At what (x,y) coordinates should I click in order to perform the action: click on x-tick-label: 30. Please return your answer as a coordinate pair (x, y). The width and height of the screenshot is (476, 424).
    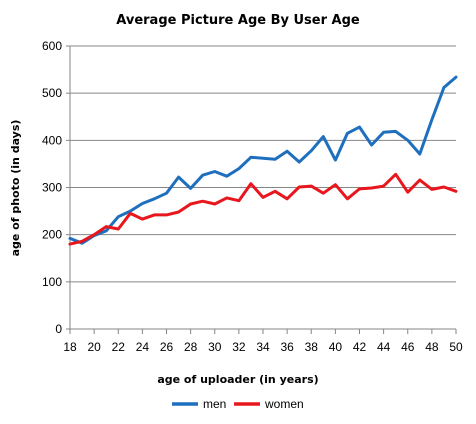
    Looking at the image, I should click on (215, 347).